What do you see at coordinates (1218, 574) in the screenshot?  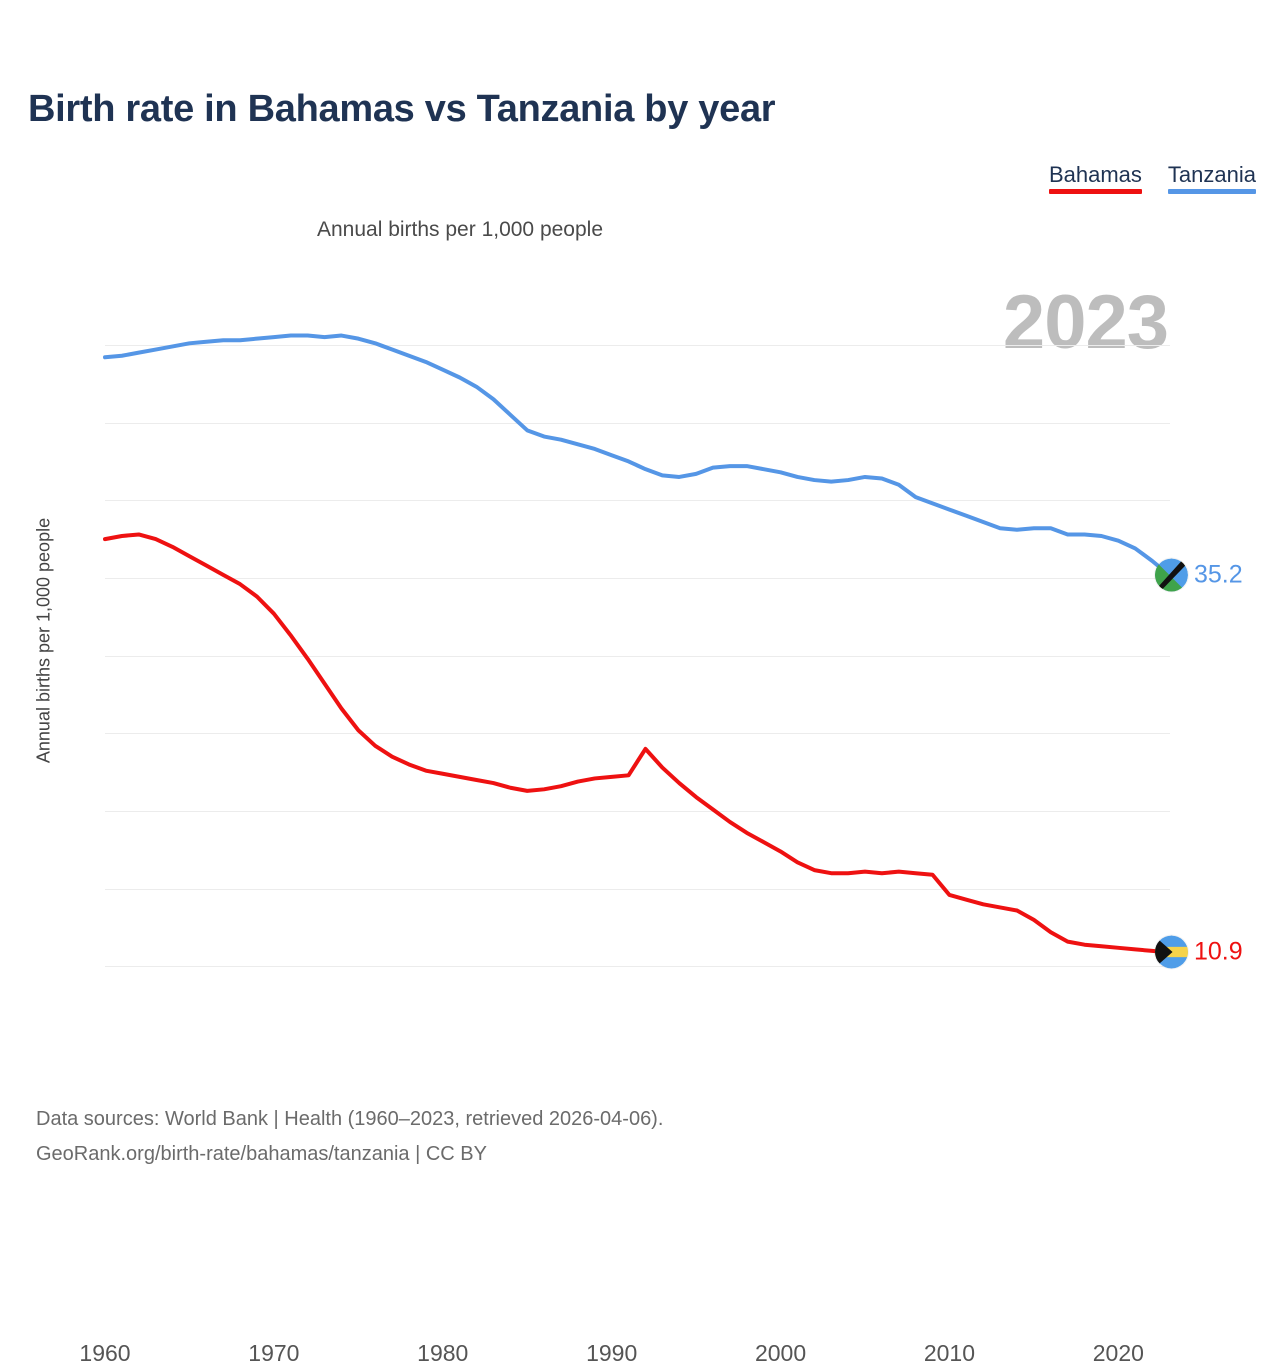 I see `endpoint-value-tanzania: 35.2` at bounding box center [1218, 574].